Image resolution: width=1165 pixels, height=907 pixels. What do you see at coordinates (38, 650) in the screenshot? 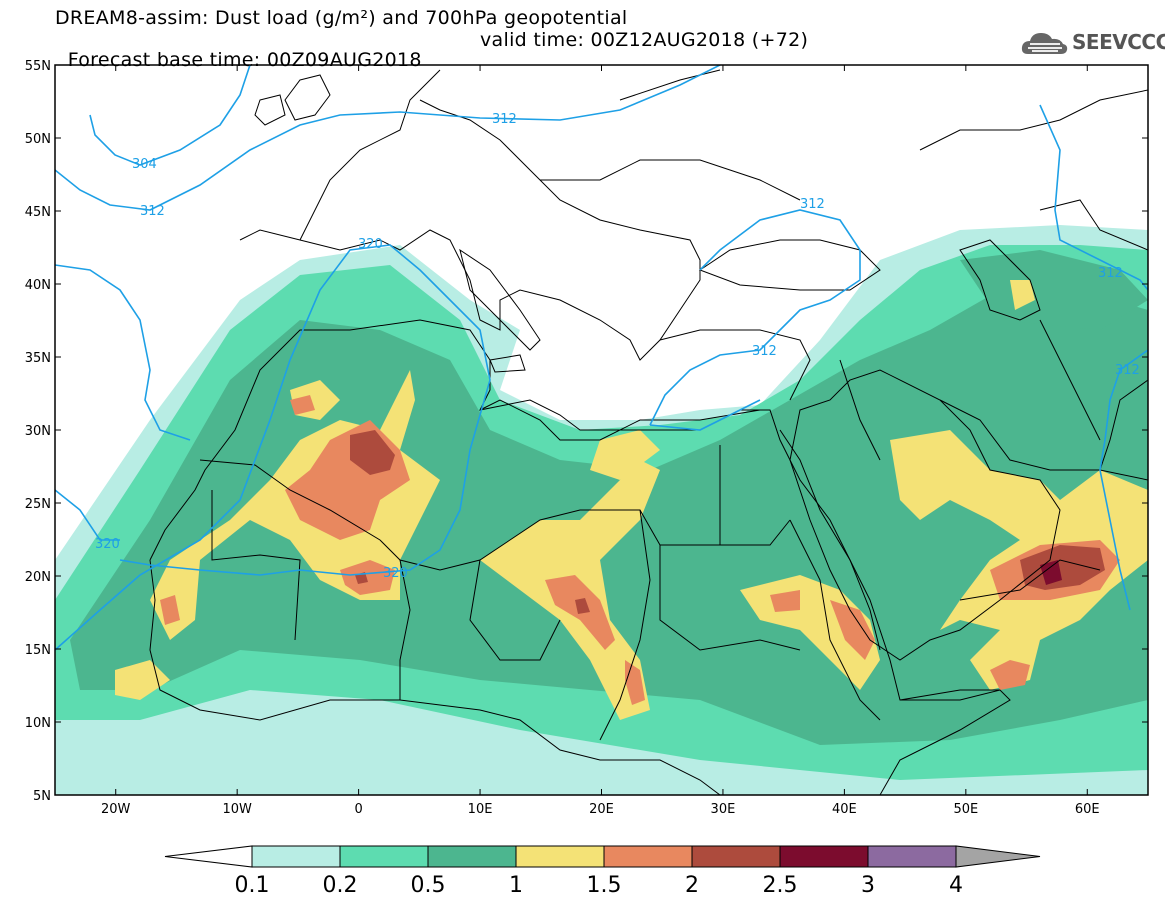
I see `lat-tick-label: 15N` at bounding box center [38, 650].